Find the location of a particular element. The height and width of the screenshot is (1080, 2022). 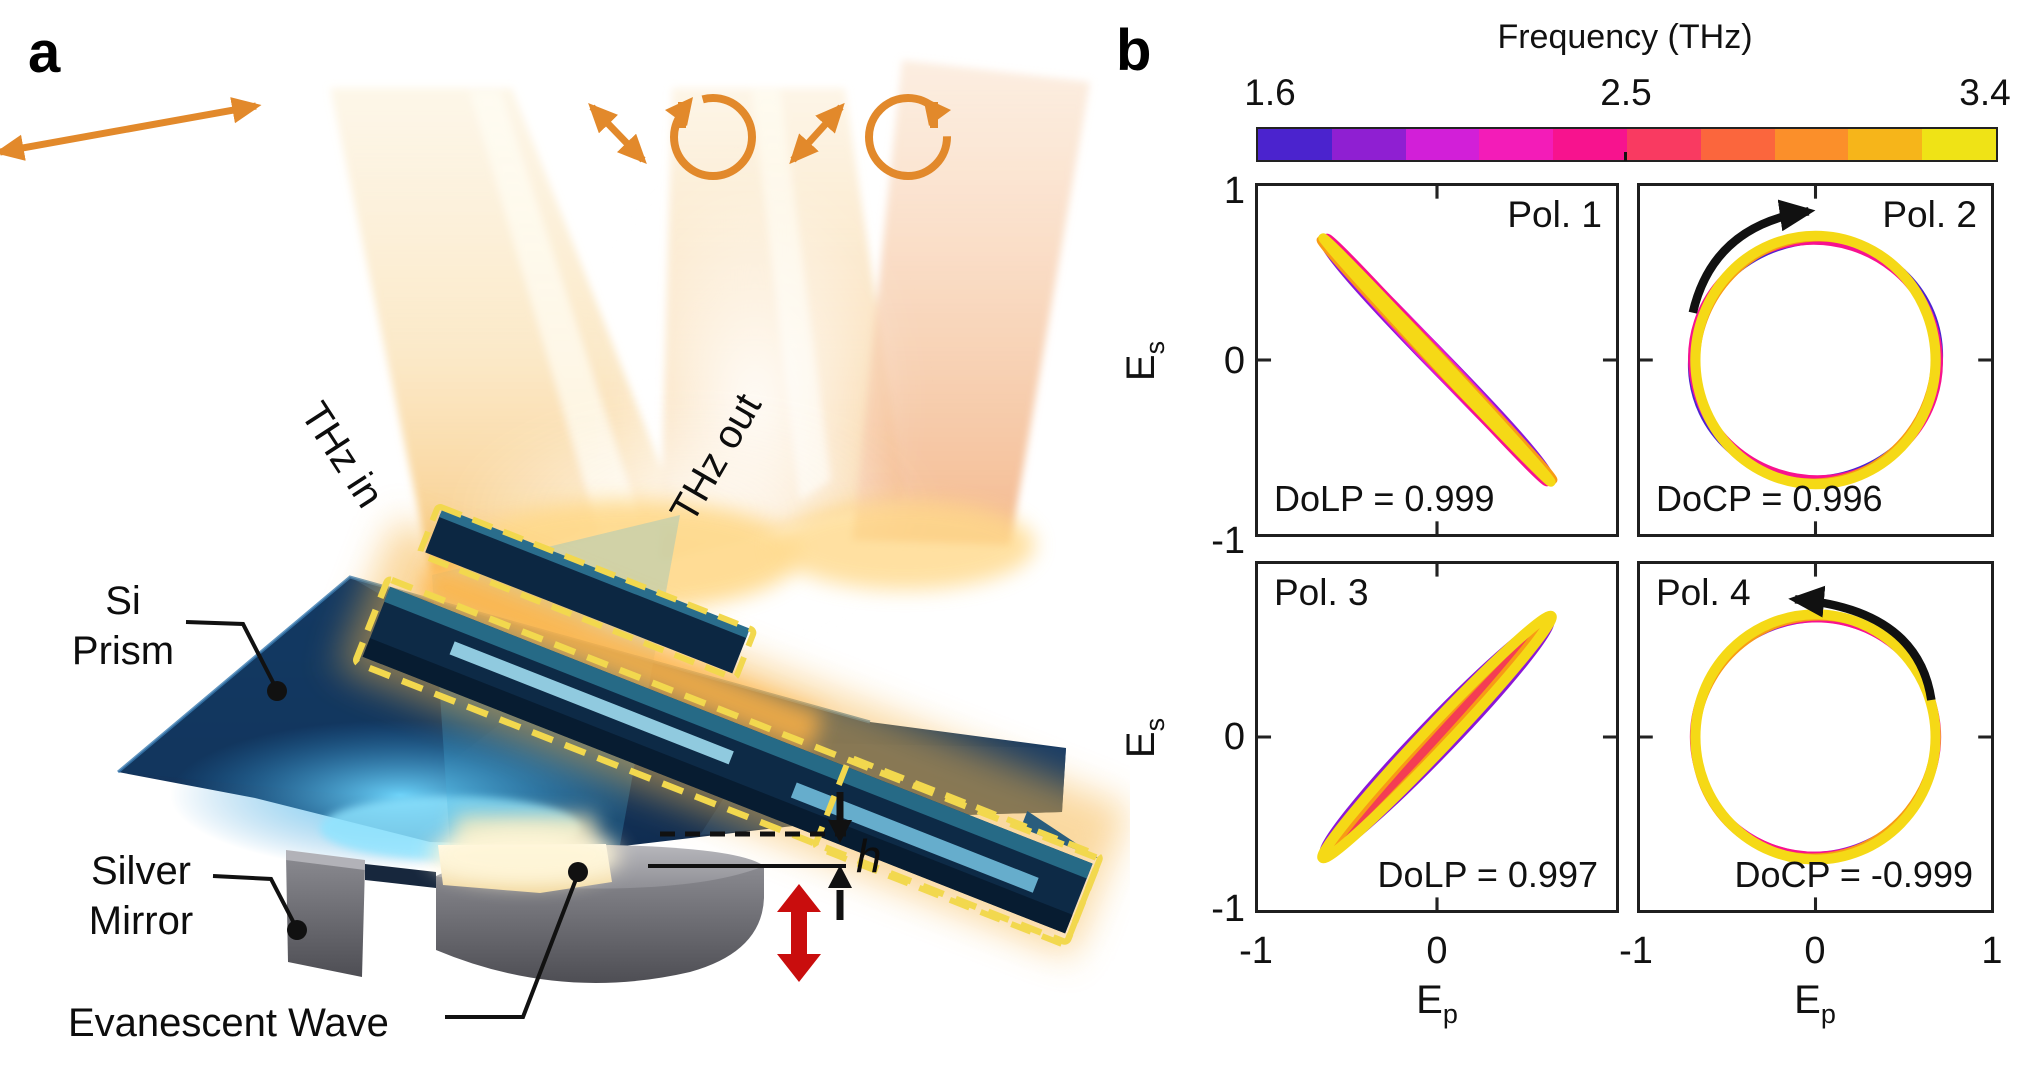

pol1-plot-area is located at coordinates (1437, 360).